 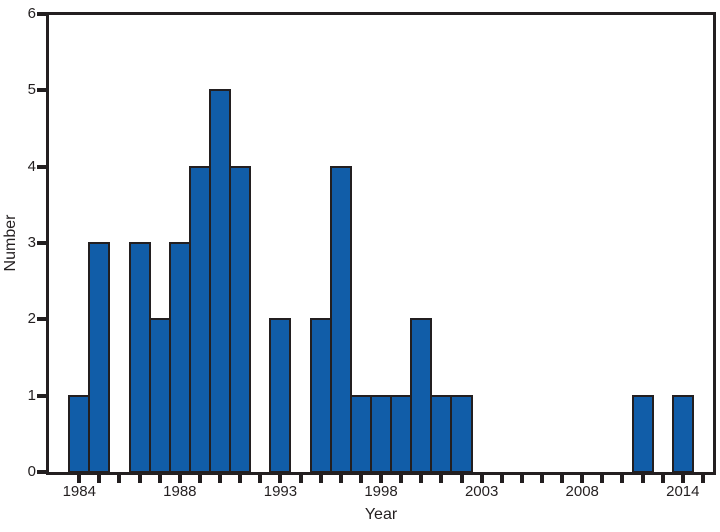 What do you see at coordinates (381, 514) in the screenshot?
I see `x-axis-title: Year` at bounding box center [381, 514].